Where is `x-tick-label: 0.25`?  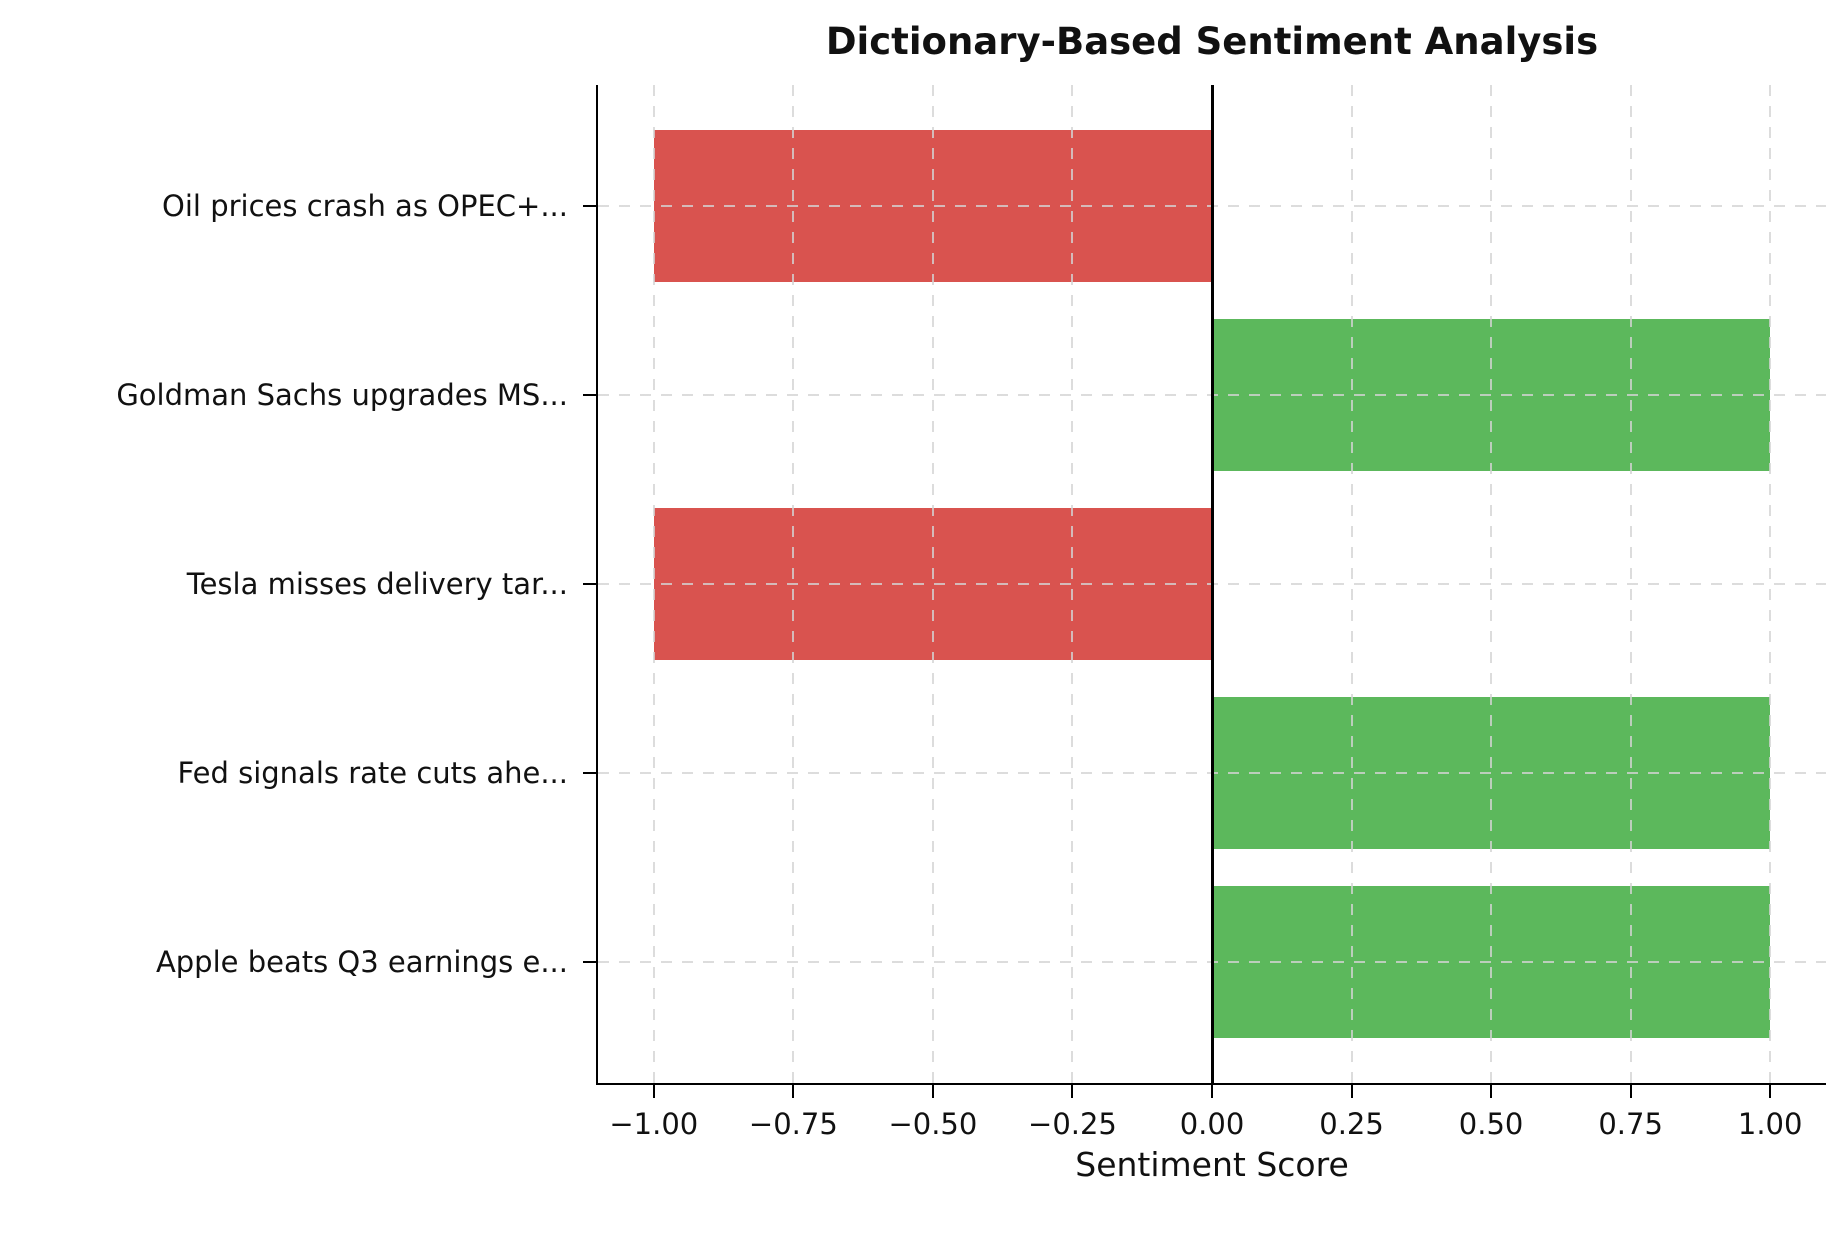
x-tick-label: 0.25 is located at coordinates (1351, 1124).